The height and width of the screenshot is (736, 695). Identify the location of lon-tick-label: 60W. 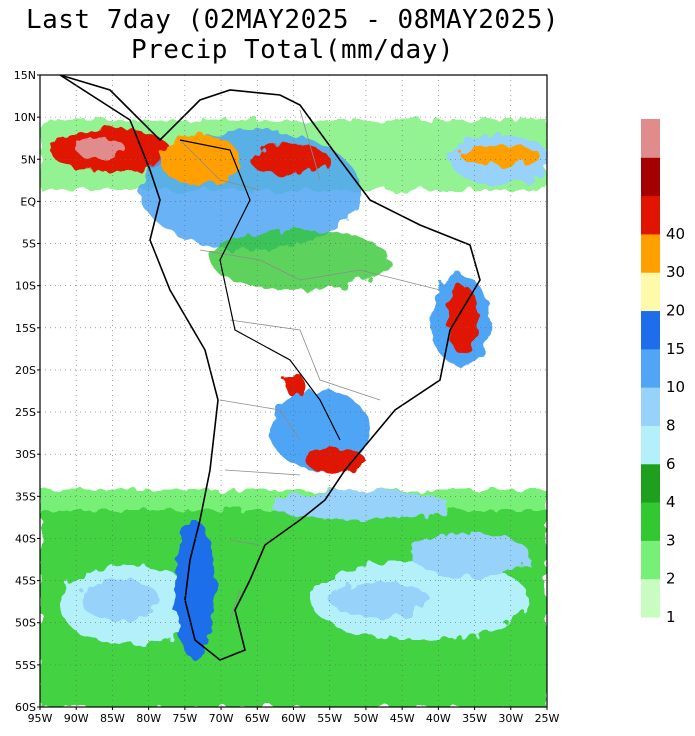
(293, 718).